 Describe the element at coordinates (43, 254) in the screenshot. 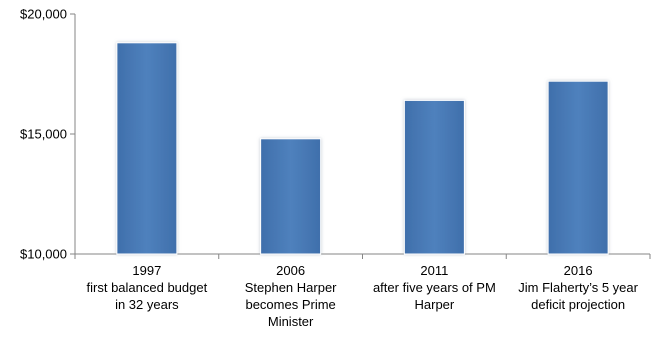

I see `y-tick-label: $10,000` at that location.